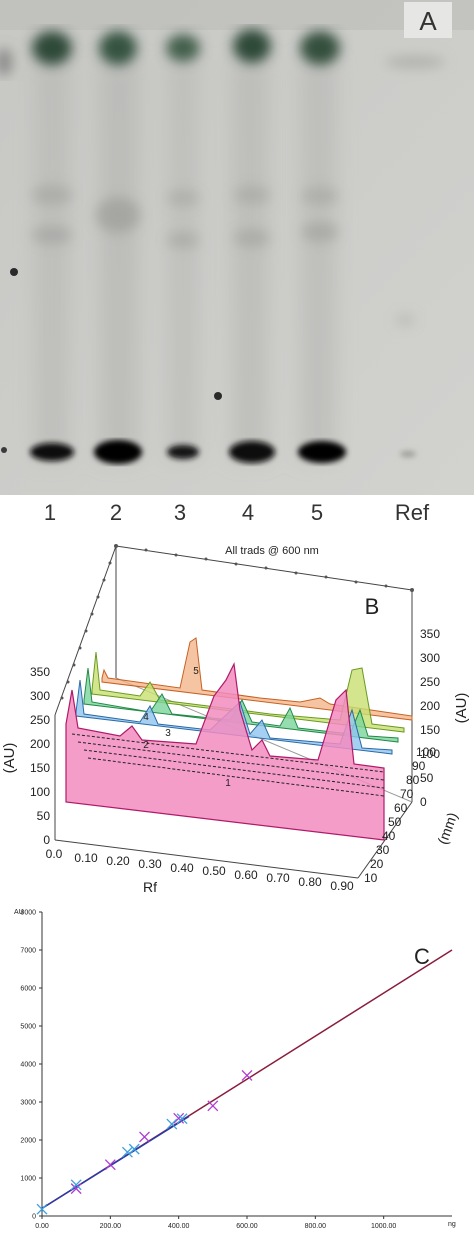  Describe the element at coordinates (237, 622) in the screenshot. I see `frame-tick-dots` at that location.